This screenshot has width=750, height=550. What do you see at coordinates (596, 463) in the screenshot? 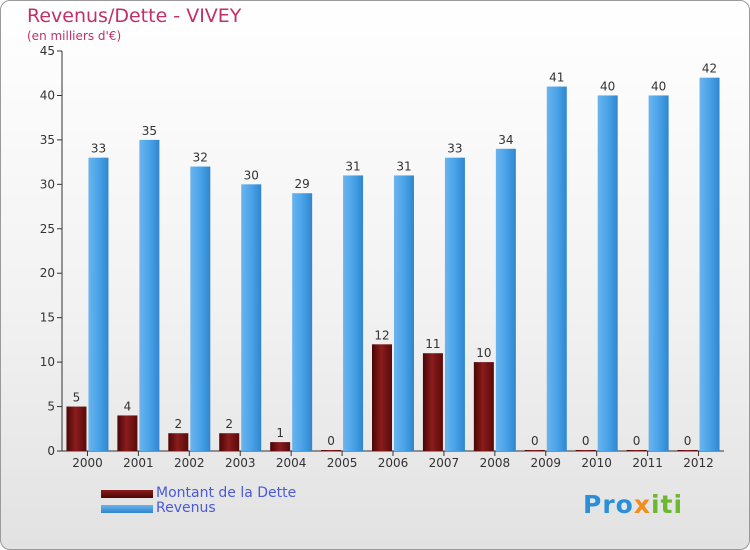
I see `x-tick-label: 2010` at bounding box center [596, 463].